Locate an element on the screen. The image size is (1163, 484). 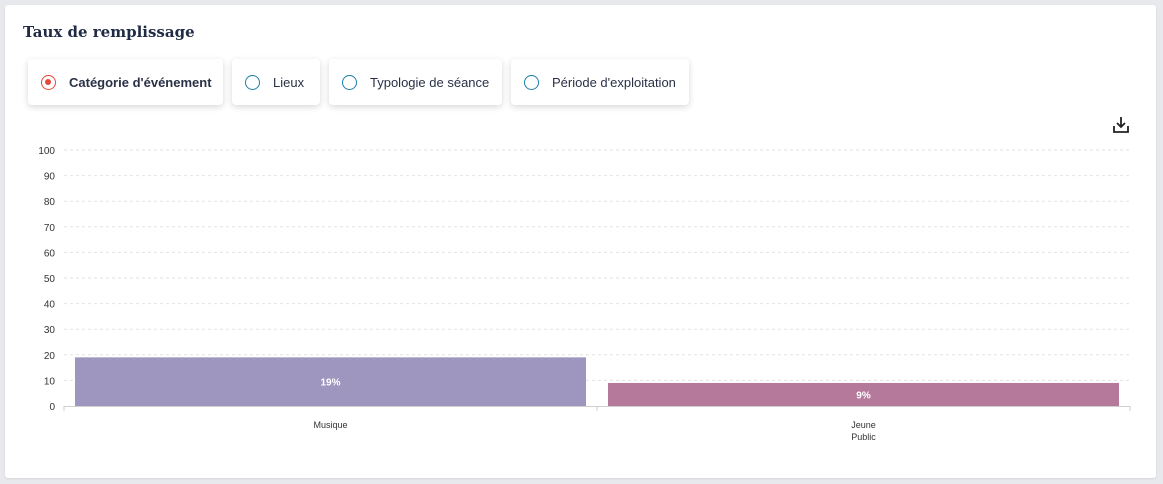
y-tick-label: 10 is located at coordinates (50, 381).